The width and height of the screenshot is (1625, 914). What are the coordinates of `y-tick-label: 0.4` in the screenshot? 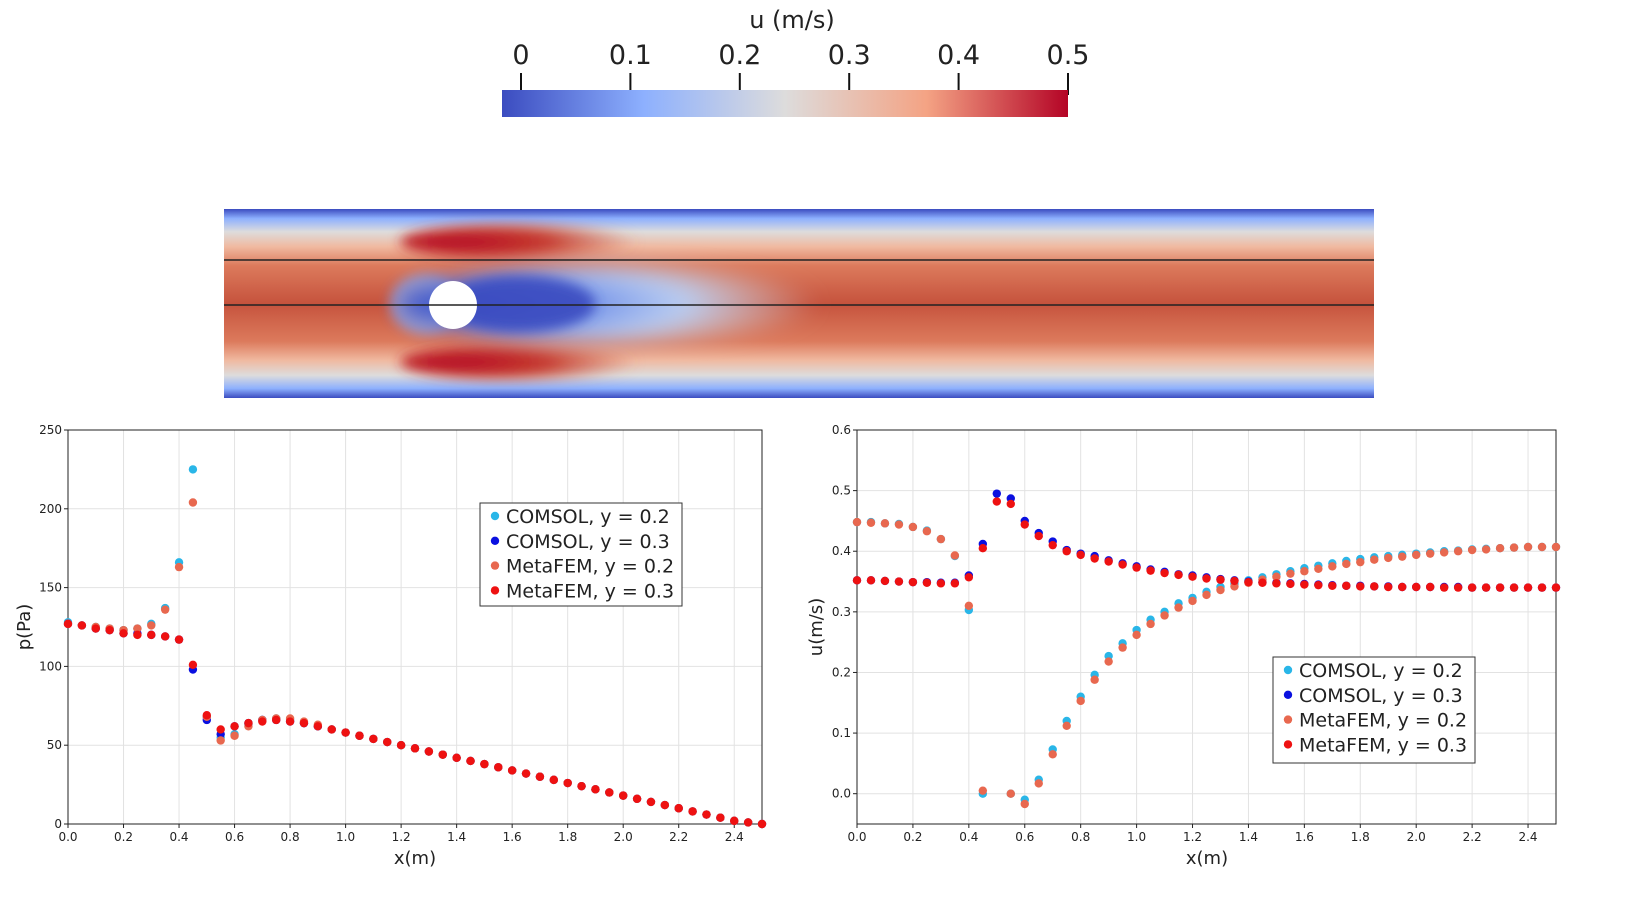 It's located at (841, 551).